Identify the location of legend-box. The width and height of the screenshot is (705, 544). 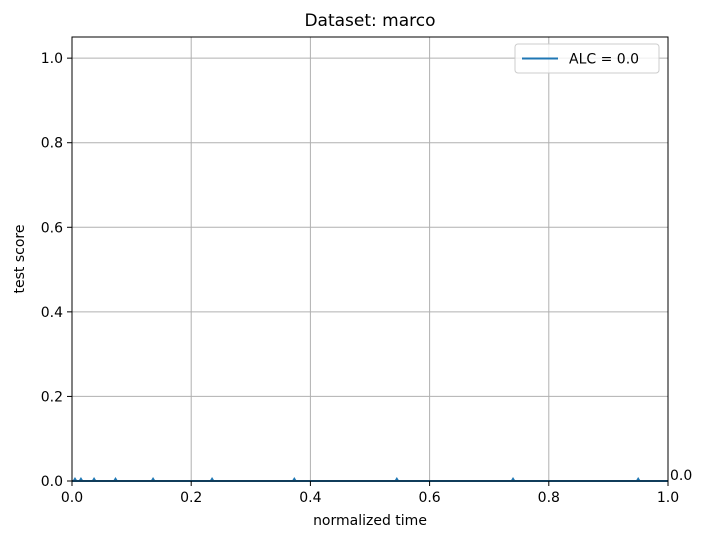
(587, 58).